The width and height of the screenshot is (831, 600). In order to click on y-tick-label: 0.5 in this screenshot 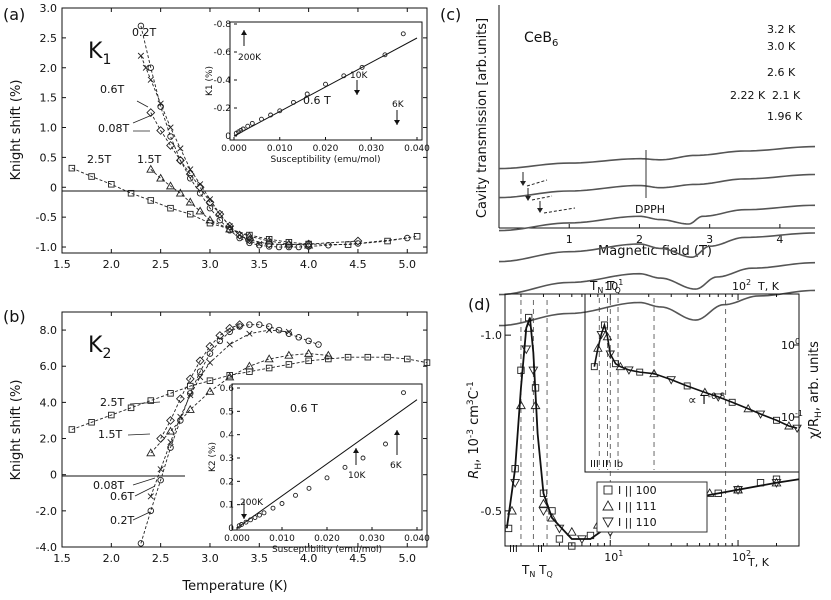, I will do `click(49, 157)`.